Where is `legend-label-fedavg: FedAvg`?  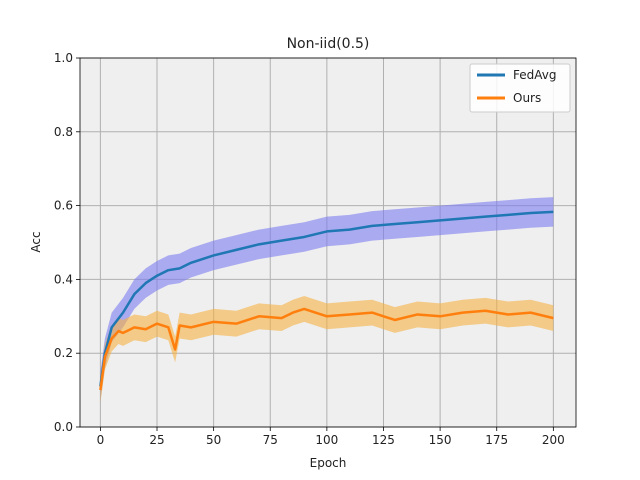 legend-label-fedavg: FedAvg is located at coordinates (534, 75).